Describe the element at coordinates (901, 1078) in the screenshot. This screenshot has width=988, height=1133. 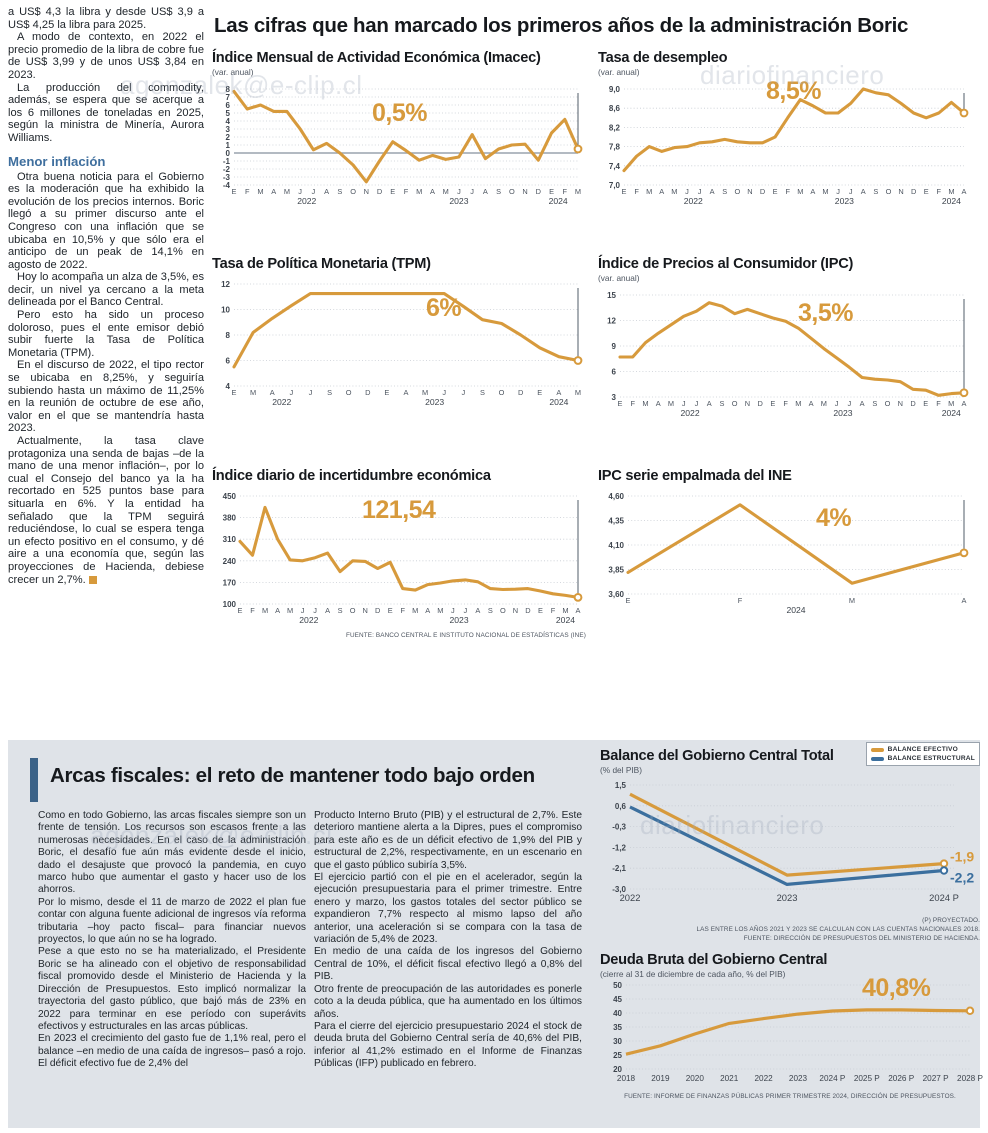
I see `x-axis-tick: 2026 P` at that location.